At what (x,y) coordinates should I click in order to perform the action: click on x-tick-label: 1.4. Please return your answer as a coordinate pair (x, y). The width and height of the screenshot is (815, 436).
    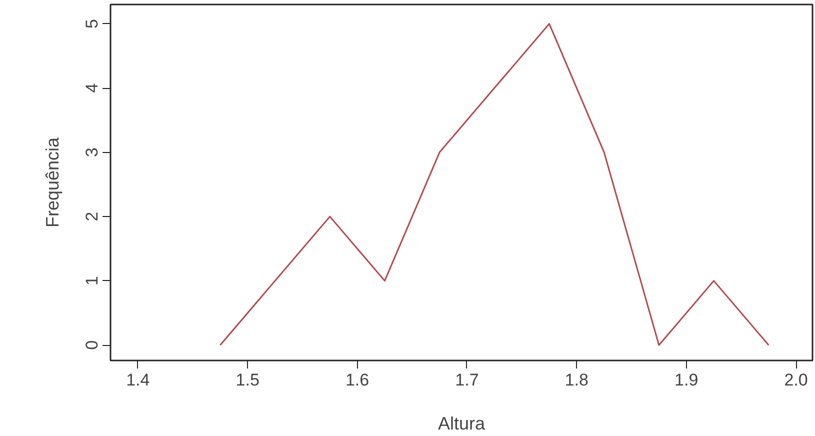
    Looking at the image, I should click on (138, 380).